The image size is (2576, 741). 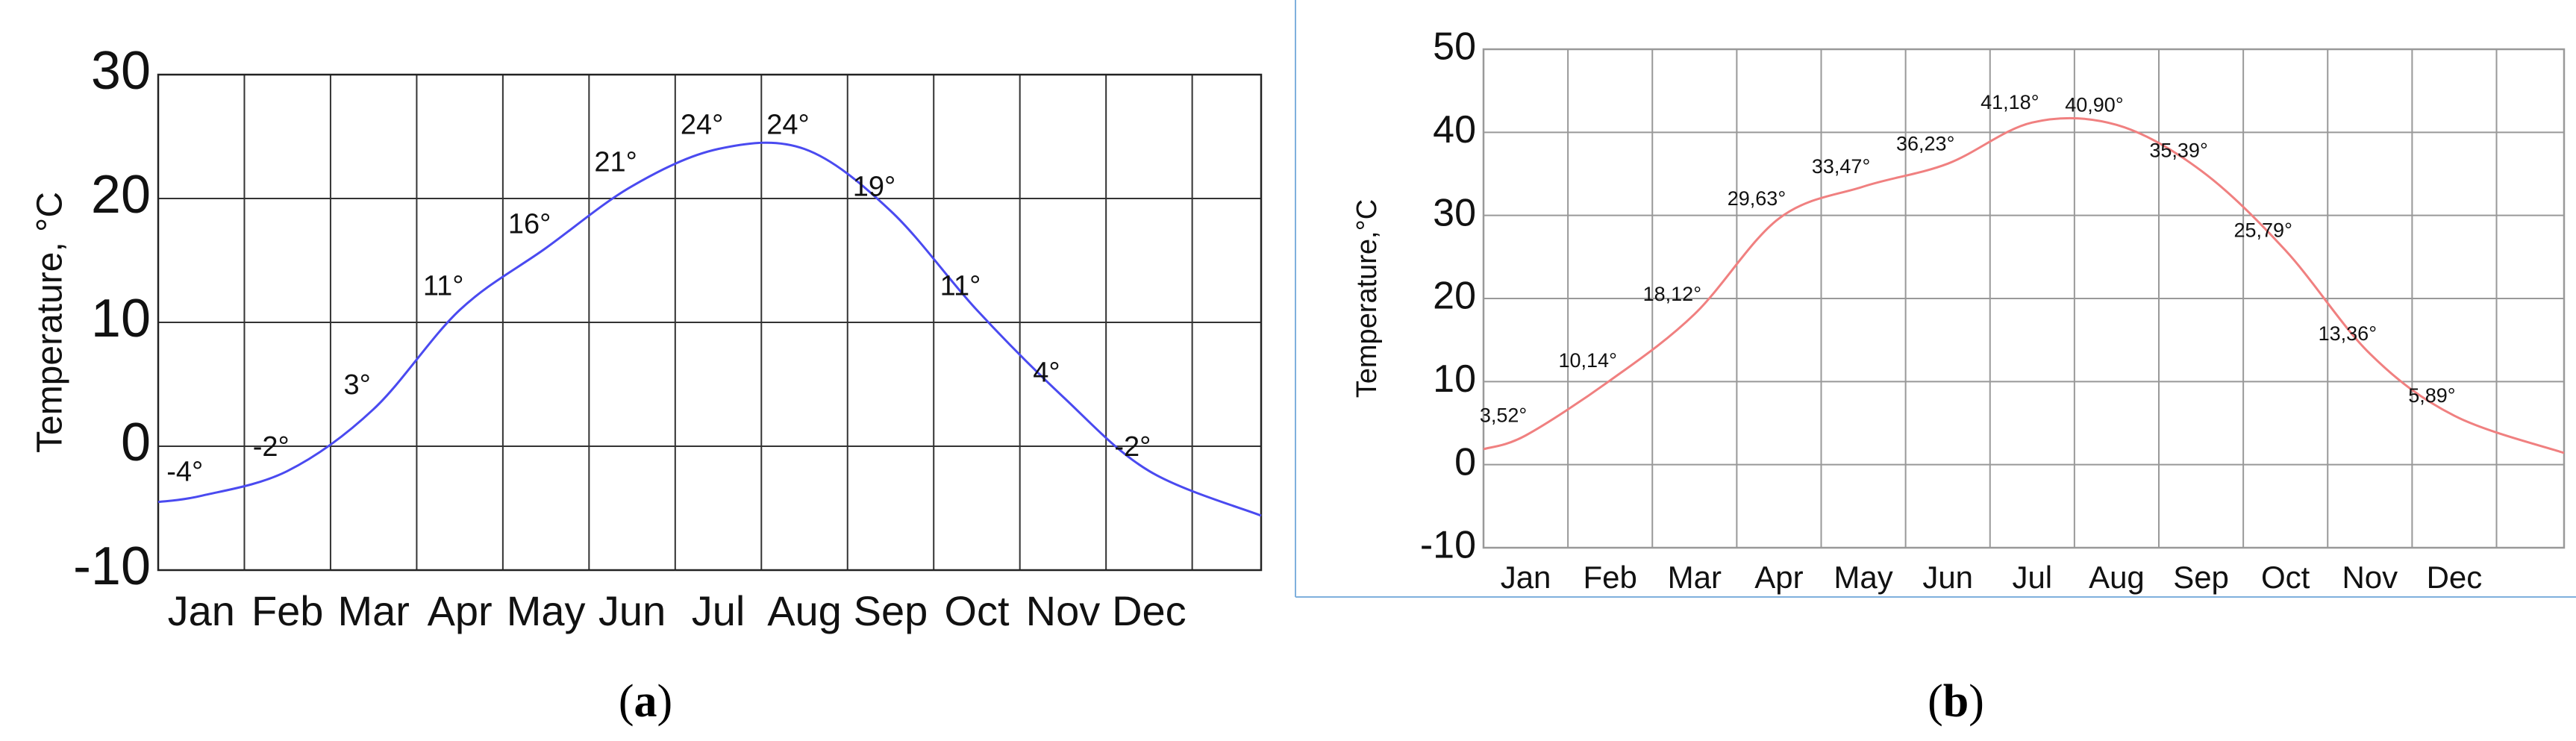 I want to click on y-tick-label: 50, so click(x=1454, y=47).